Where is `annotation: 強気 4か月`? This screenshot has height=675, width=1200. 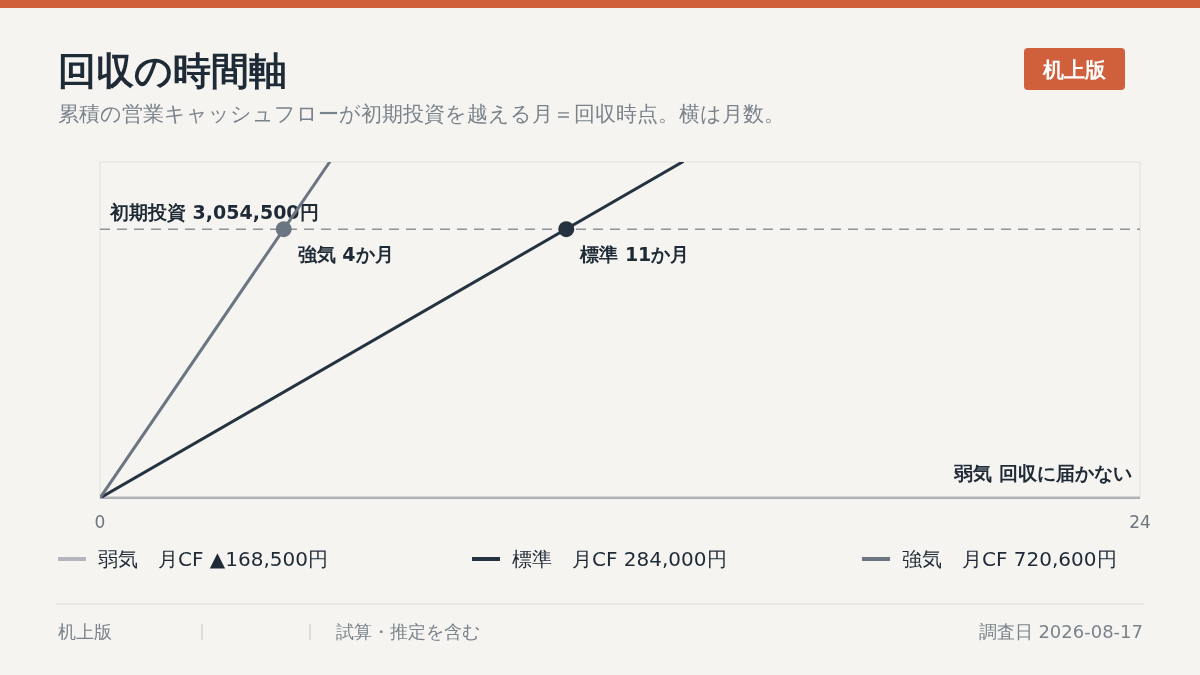
annotation: 強気 4か月 is located at coordinates (345, 254).